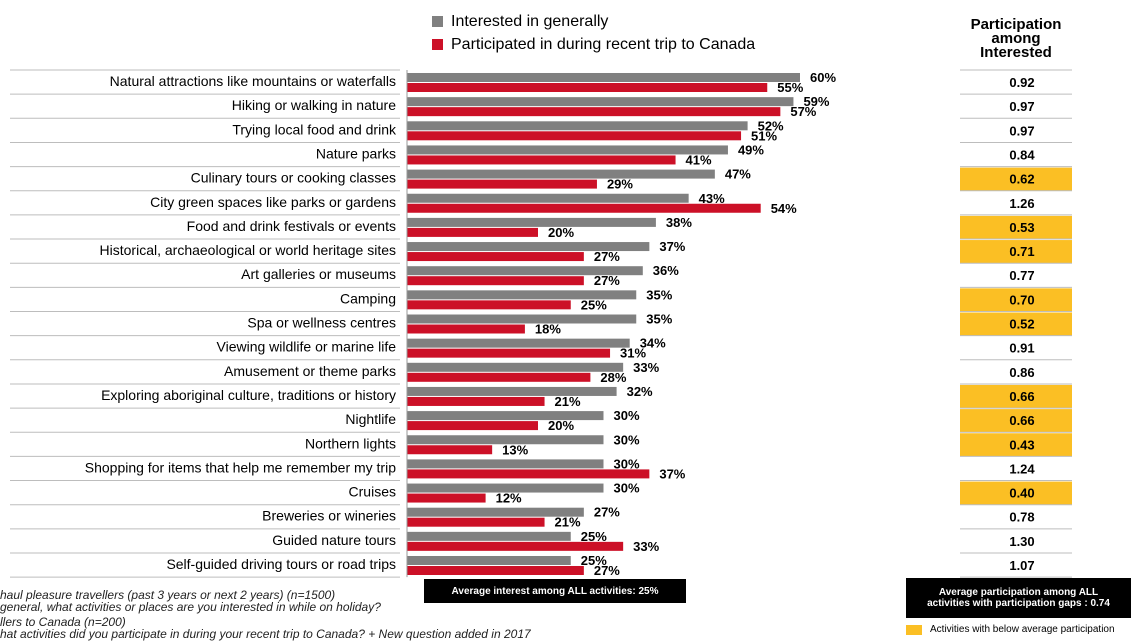 The width and height of the screenshot is (1139, 641). Describe the element at coordinates (712, 198) in the screenshot. I see `interest-value-label: 43%` at that location.